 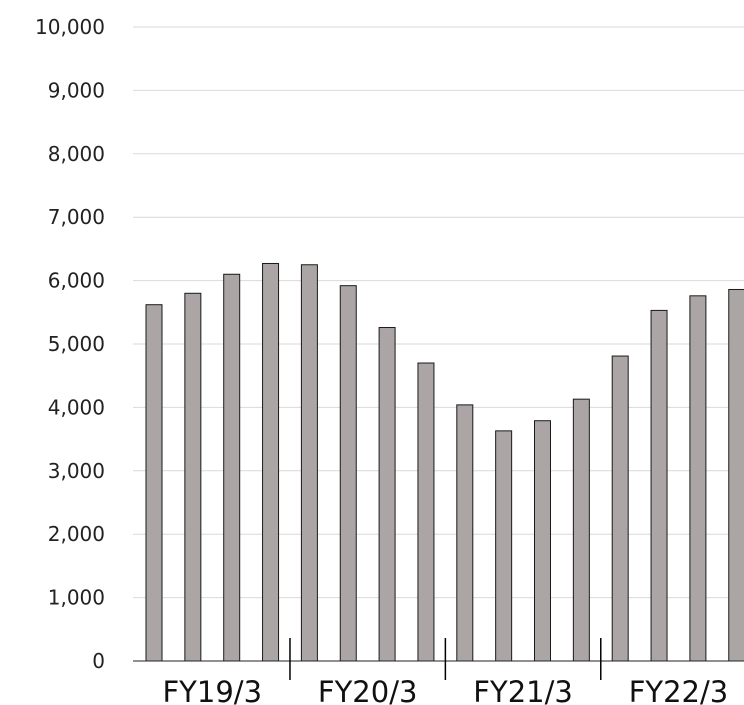 What do you see at coordinates (98, 661) in the screenshot?
I see `y-tick-label: 0` at bounding box center [98, 661].